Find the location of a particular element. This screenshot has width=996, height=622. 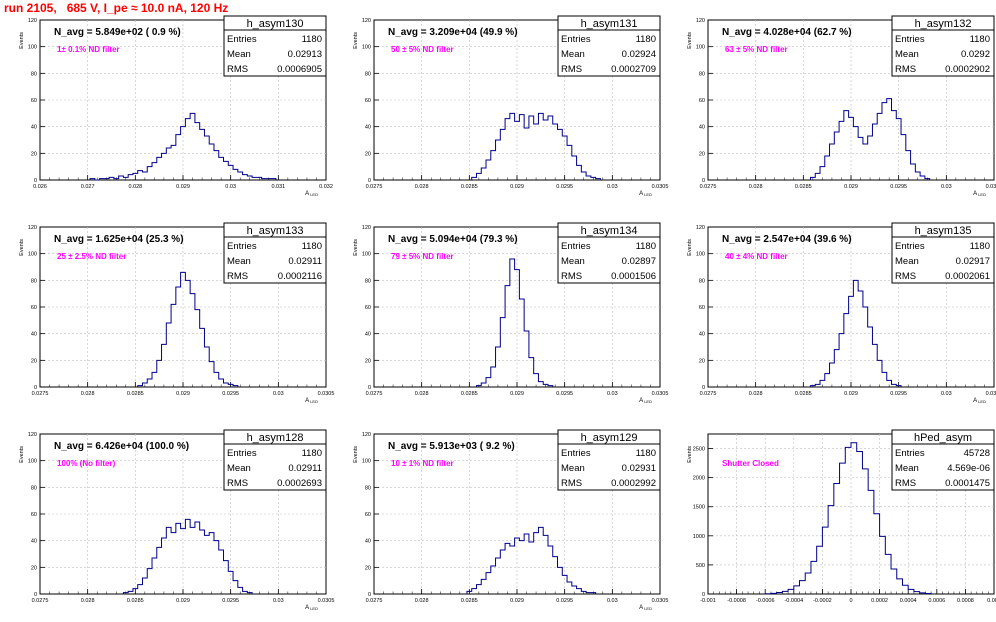

stats-value: 0.0006905 is located at coordinates (299, 69).